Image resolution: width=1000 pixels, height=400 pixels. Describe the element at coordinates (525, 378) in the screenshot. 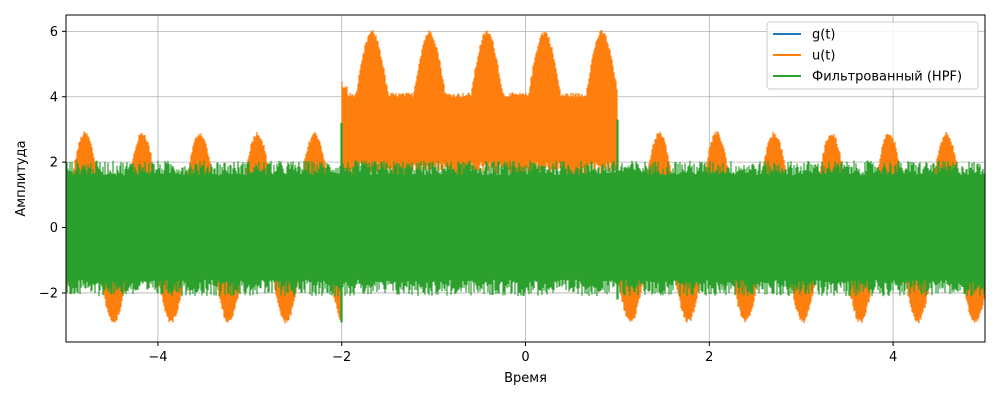

I see `x-axis-label: Время` at that location.